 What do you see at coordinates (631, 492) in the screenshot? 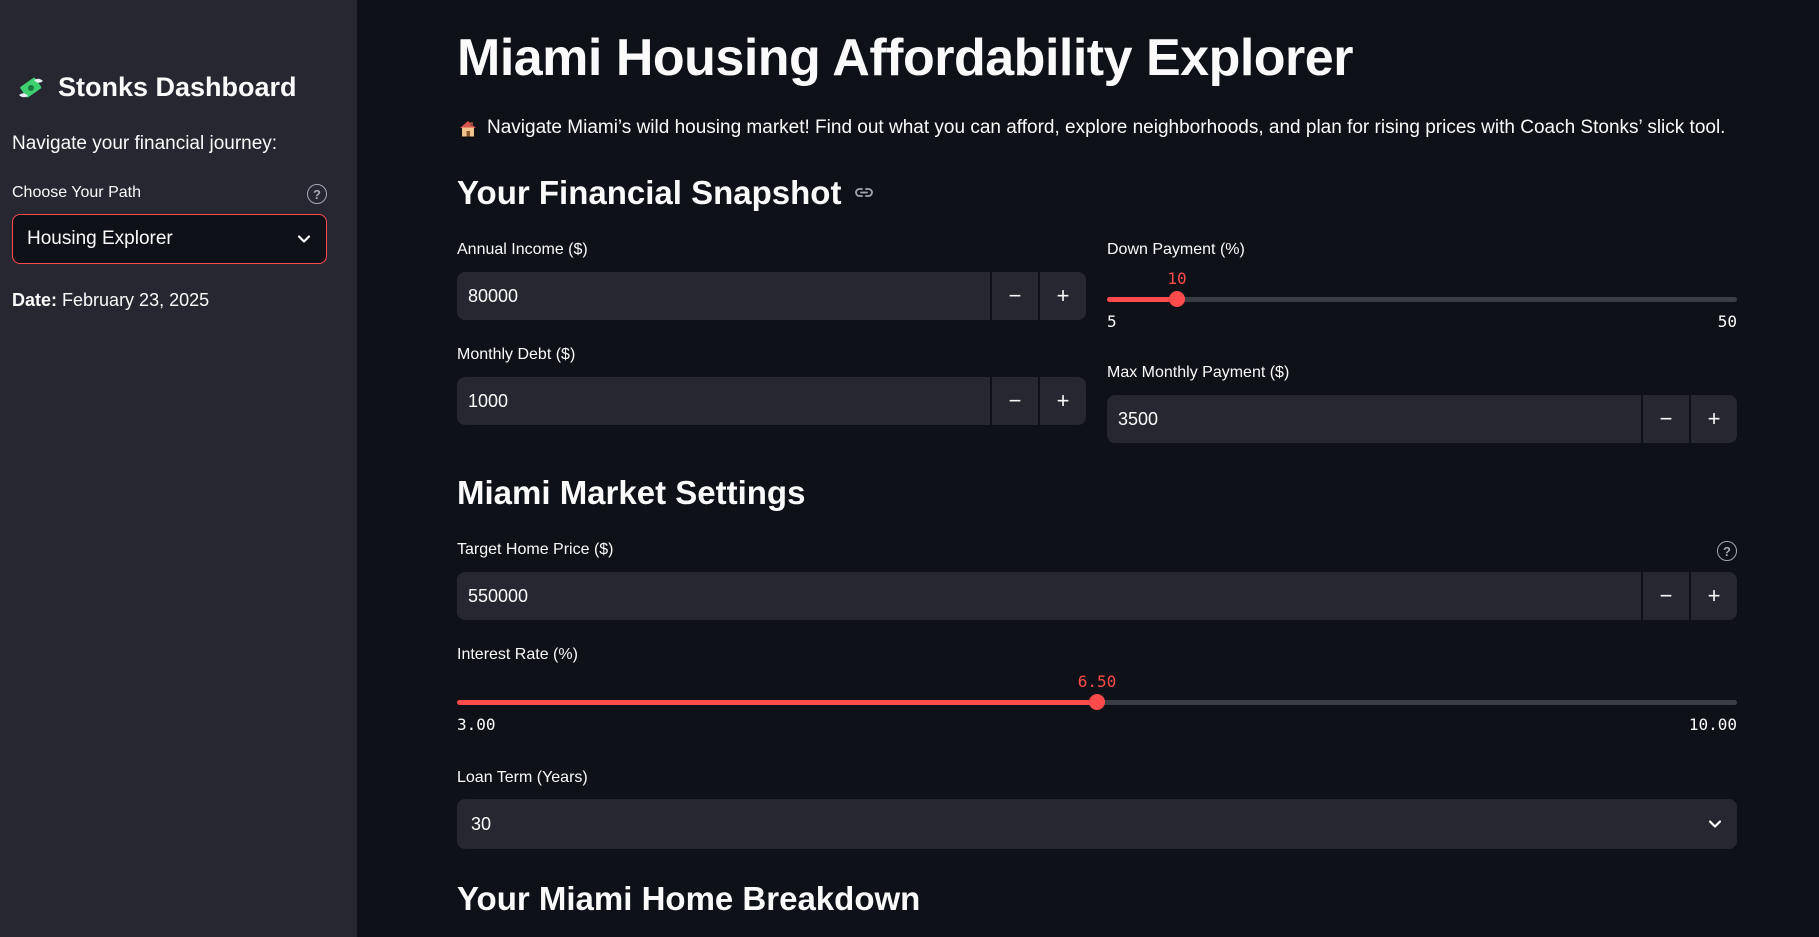
I see `market-heading: Miami Market Settings` at bounding box center [631, 492].